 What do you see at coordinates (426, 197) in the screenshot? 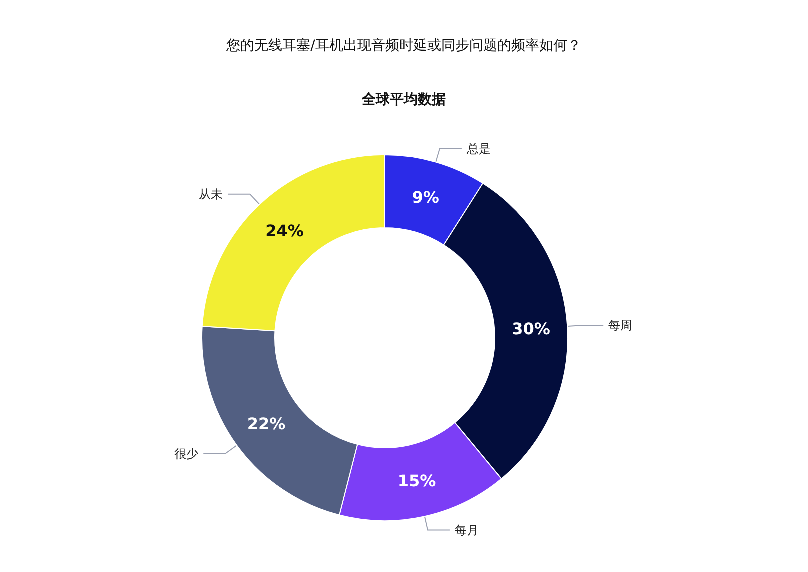
I see `data-label: 9%` at bounding box center [426, 197].